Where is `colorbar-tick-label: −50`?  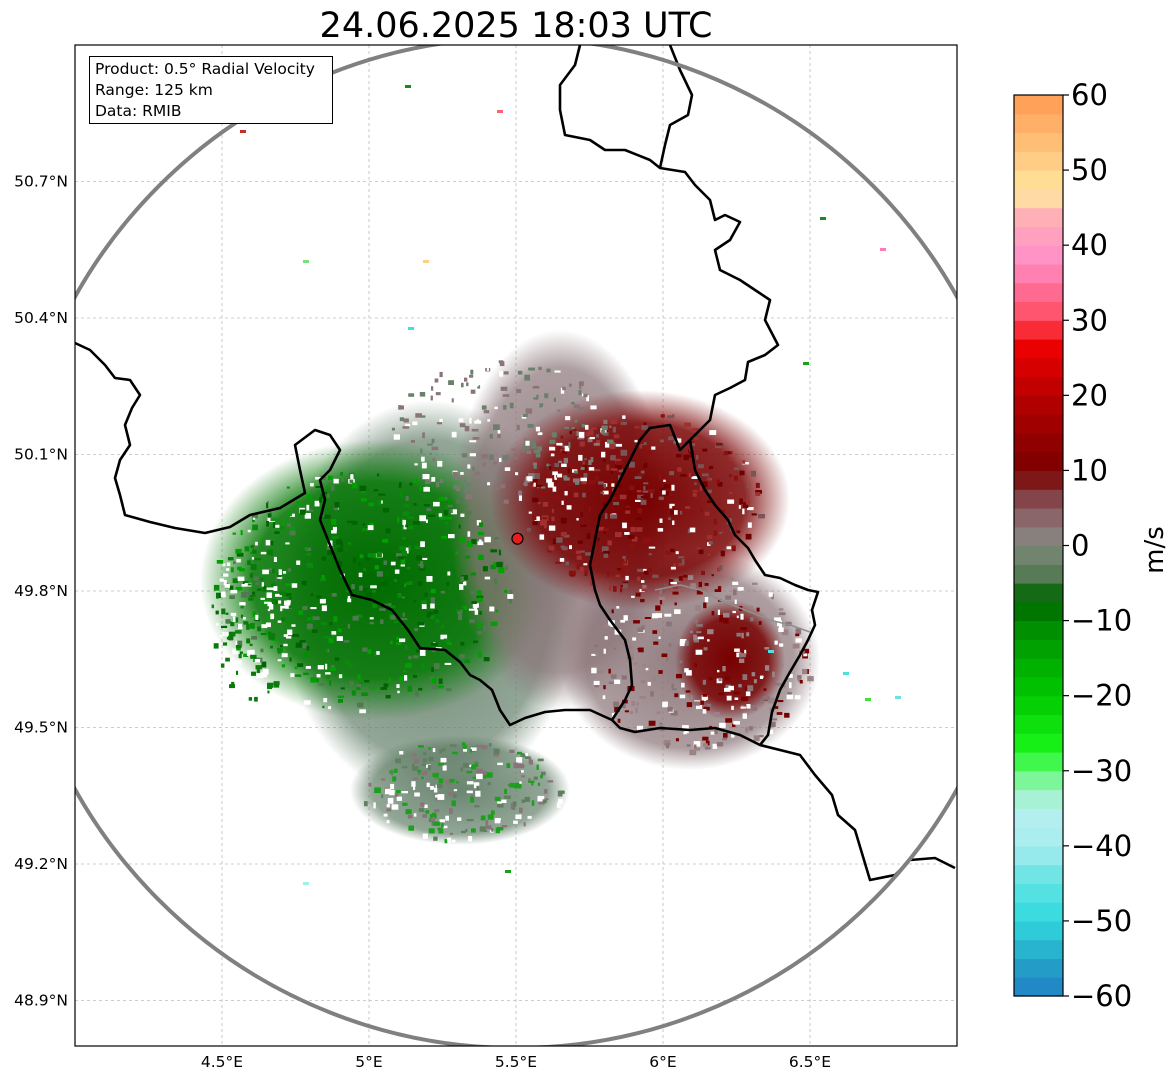 colorbar-tick-label: −50 is located at coordinates (1101, 921).